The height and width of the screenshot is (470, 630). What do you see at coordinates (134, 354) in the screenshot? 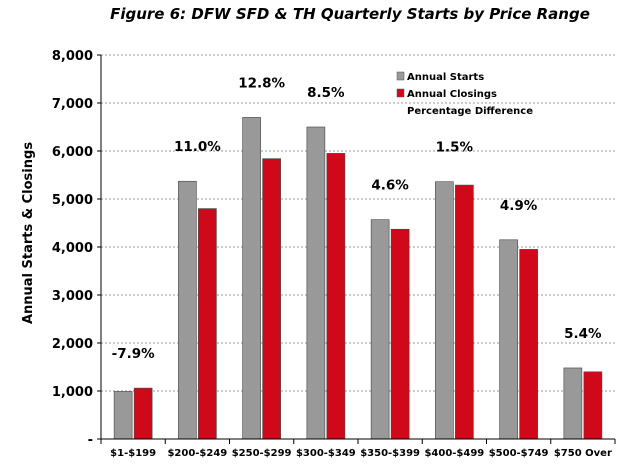
I see `percent-label: -7.9%` at bounding box center [134, 354].